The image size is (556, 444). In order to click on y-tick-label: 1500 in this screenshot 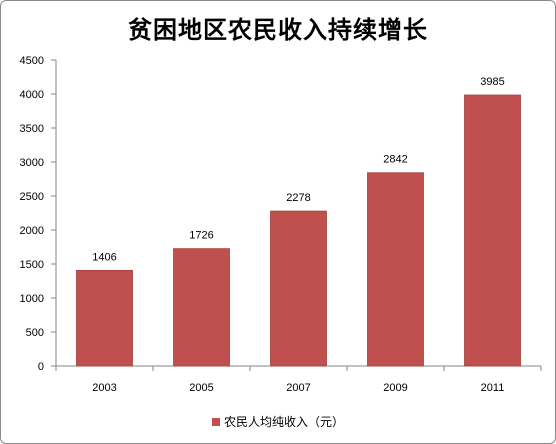, I will do `click(32, 265)`.